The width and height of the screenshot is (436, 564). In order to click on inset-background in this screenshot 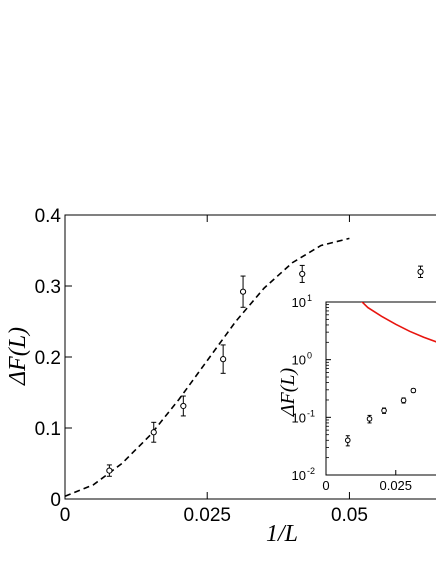, I will do `click(381, 388)`.